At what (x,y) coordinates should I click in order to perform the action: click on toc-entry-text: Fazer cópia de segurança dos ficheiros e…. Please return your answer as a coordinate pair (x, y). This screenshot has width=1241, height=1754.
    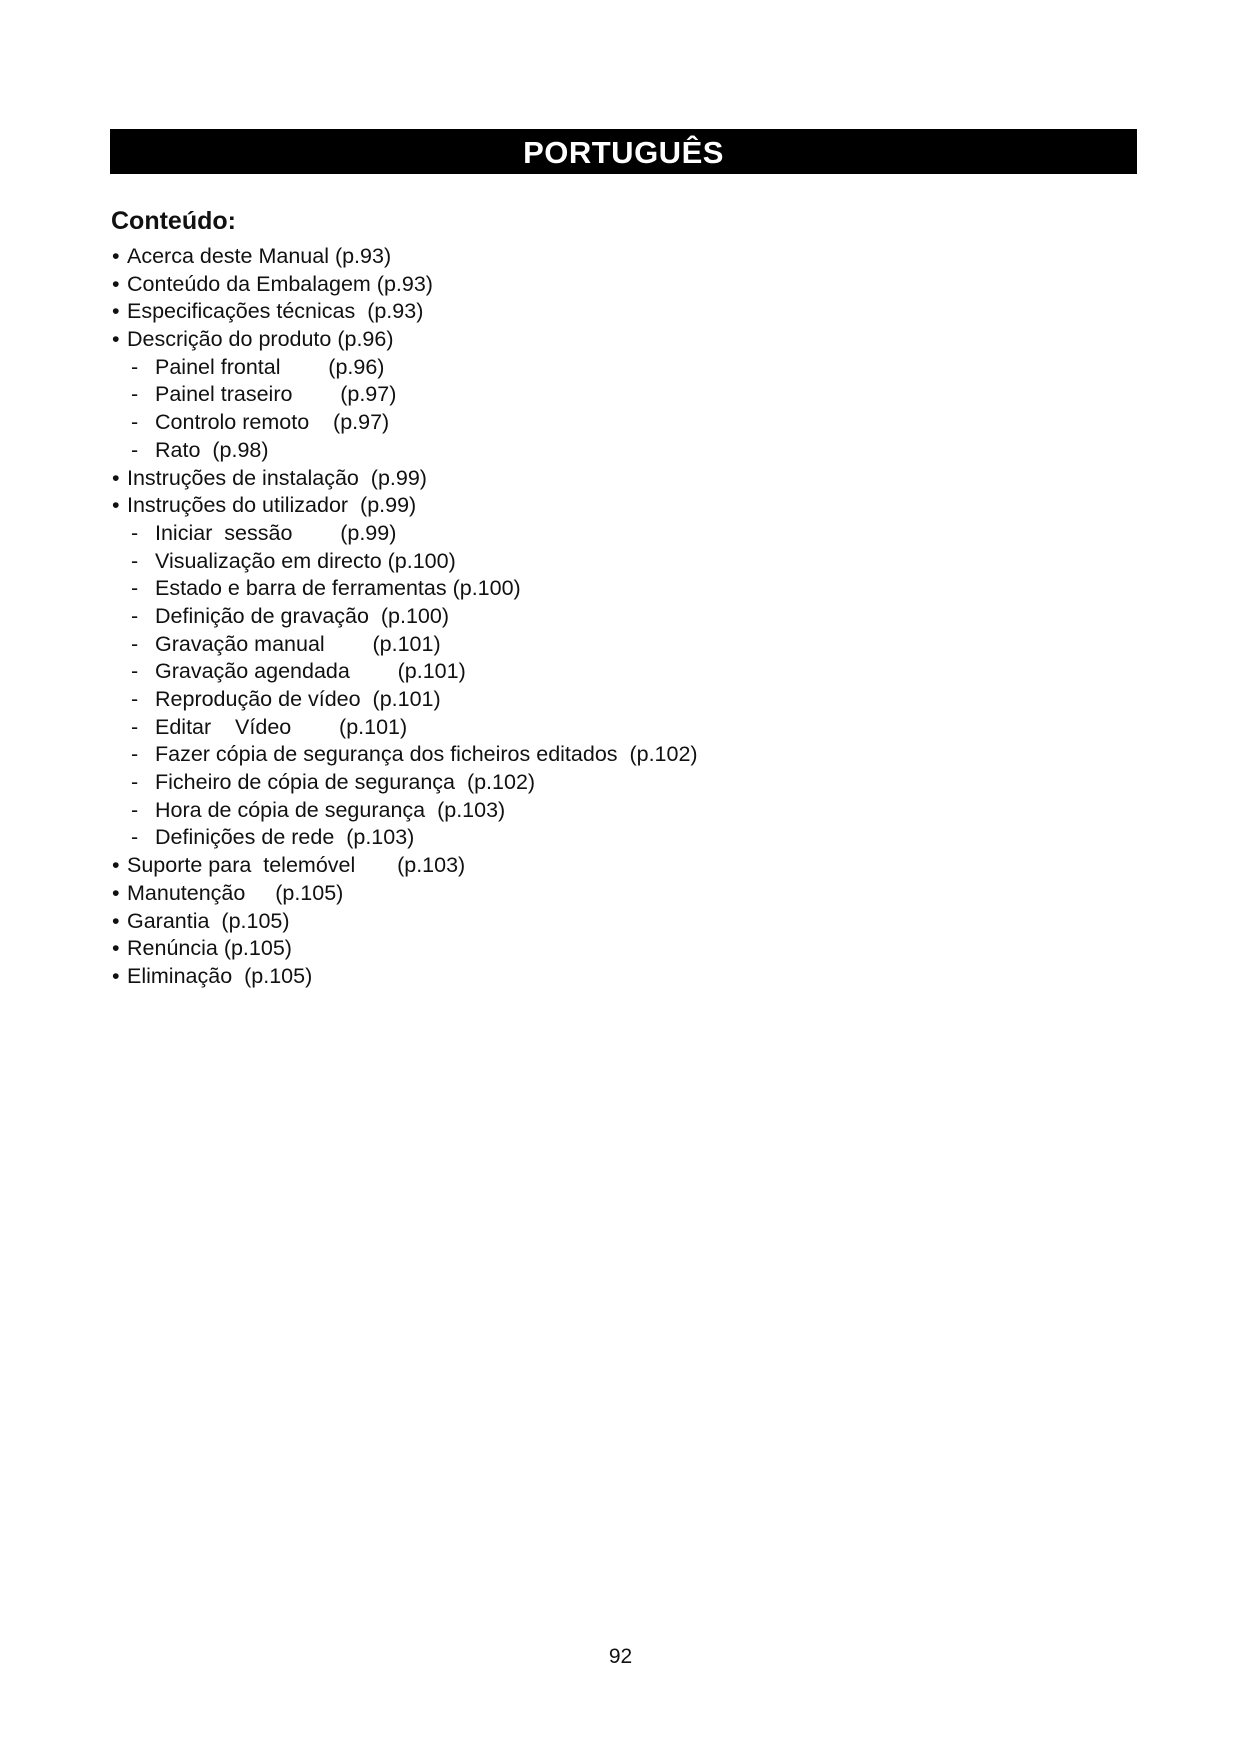
    Looking at the image, I should click on (426, 754).